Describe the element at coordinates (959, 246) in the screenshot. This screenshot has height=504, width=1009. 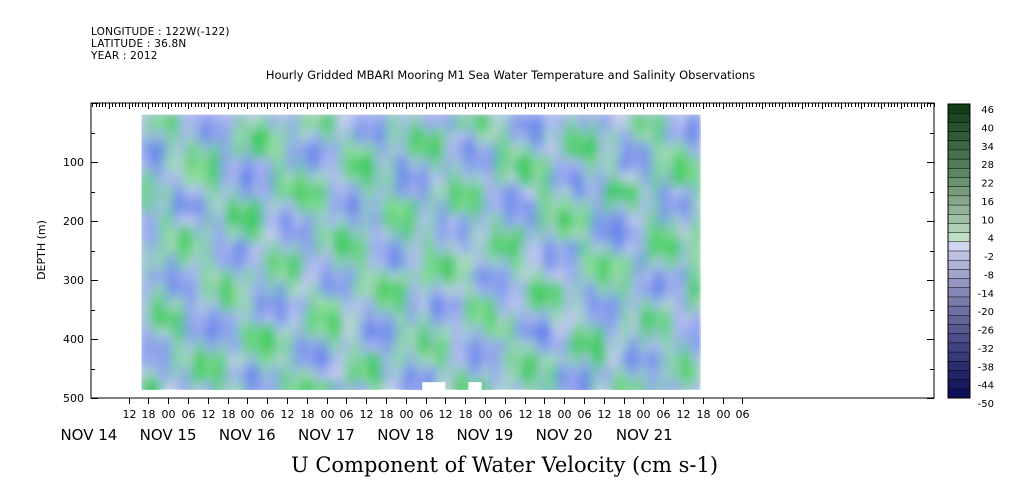
I see `colorbar-bin` at that location.